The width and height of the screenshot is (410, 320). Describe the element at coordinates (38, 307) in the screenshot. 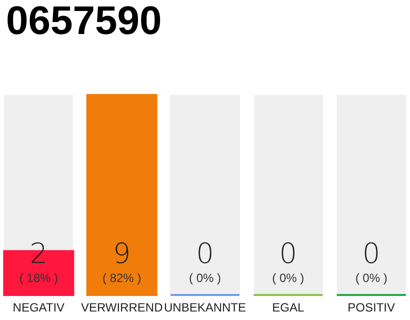

I see `x-tick-label: NEGATIV` at that location.